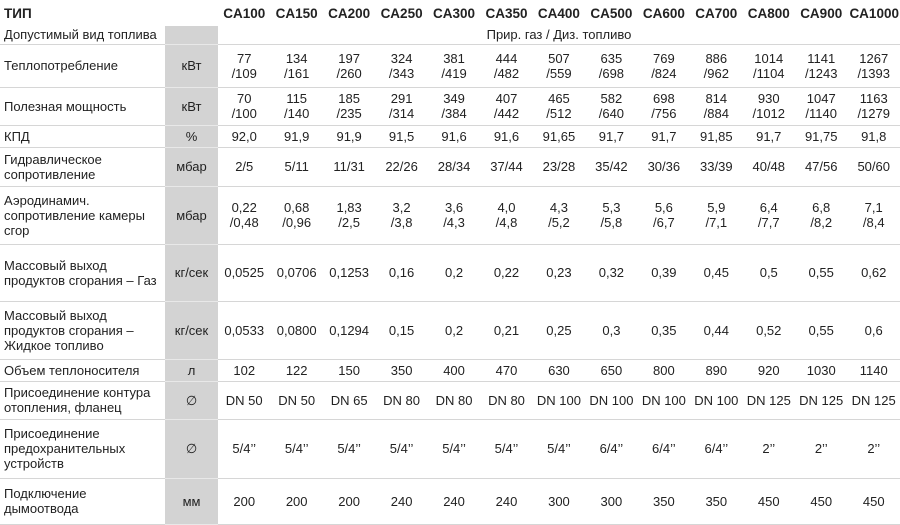 This screenshot has height=525, width=900. What do you see at coordinates (768, 167) in the screenshot?
I see `row-value: 40/48` at bounding box center [768, 167].